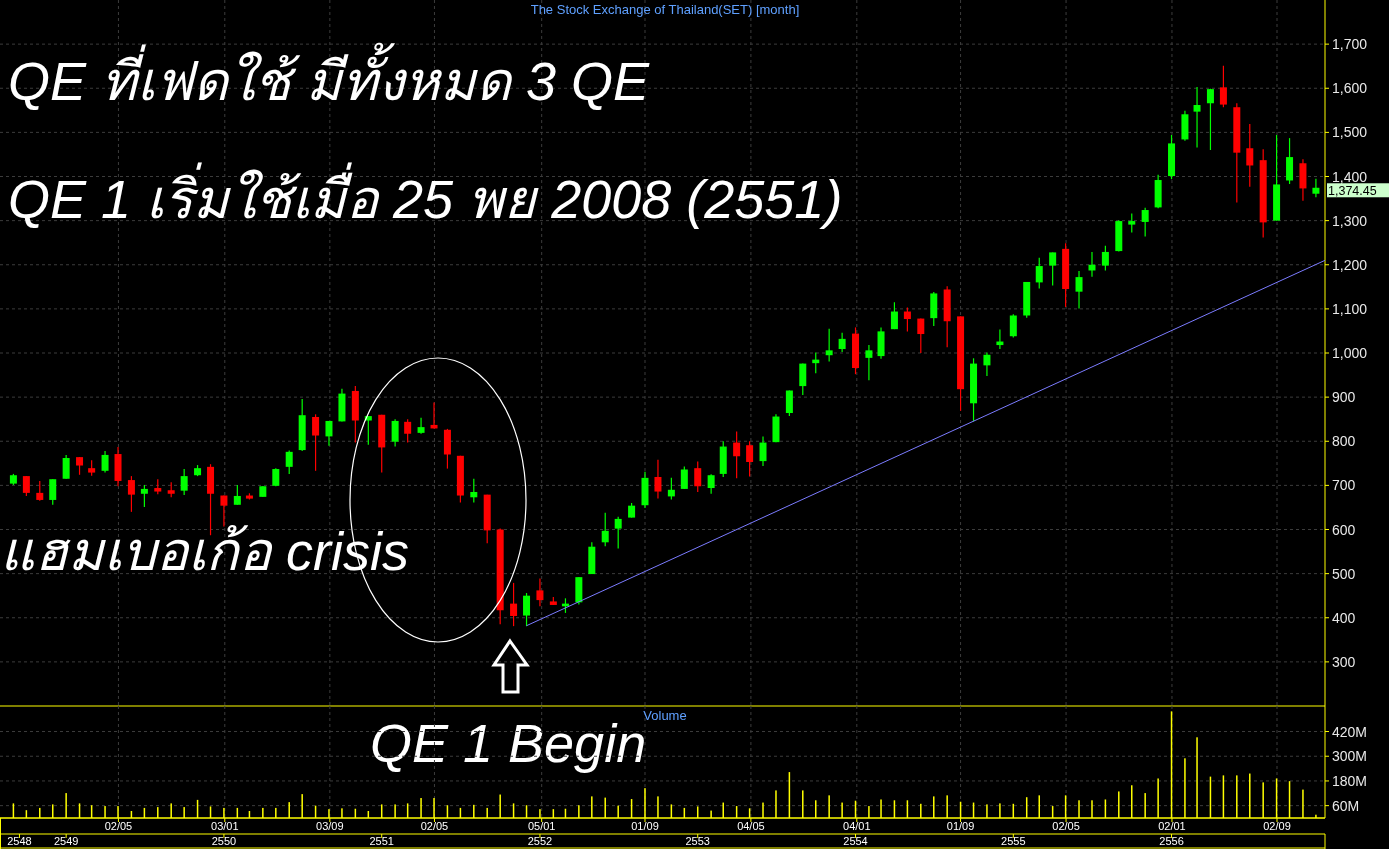  I want to click on y-tick-label: 420M, so click(1350, 731).